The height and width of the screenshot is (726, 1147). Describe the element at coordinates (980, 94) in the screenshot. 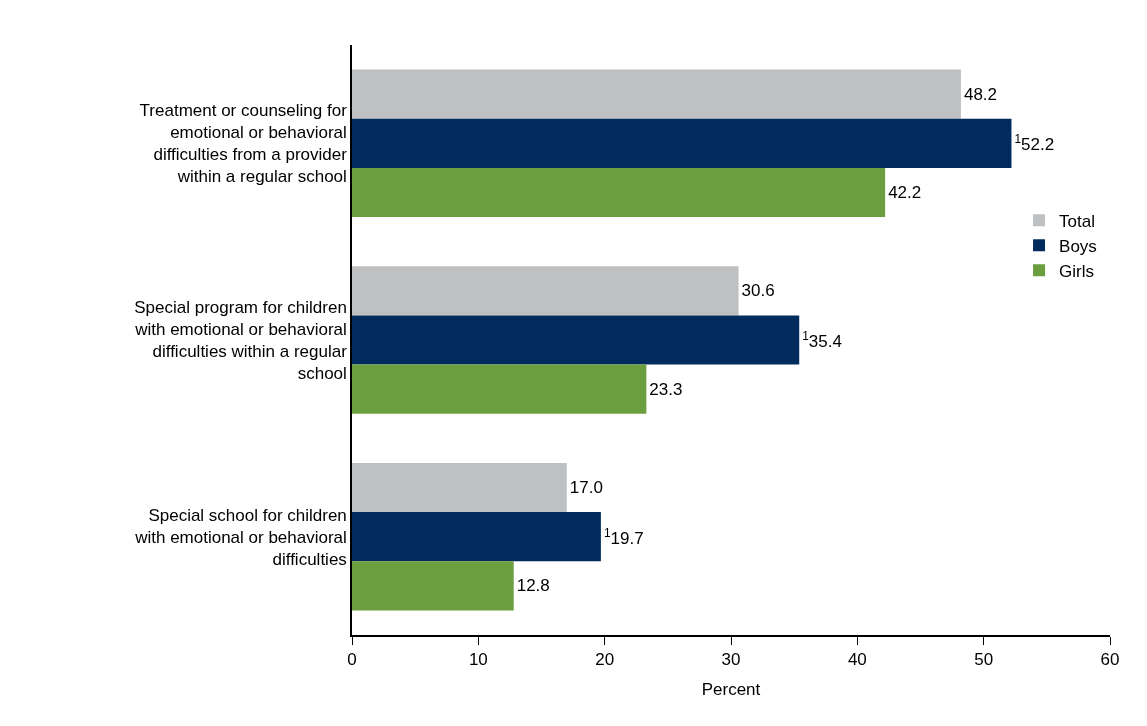

I see `data-label: 48.2` at that location.